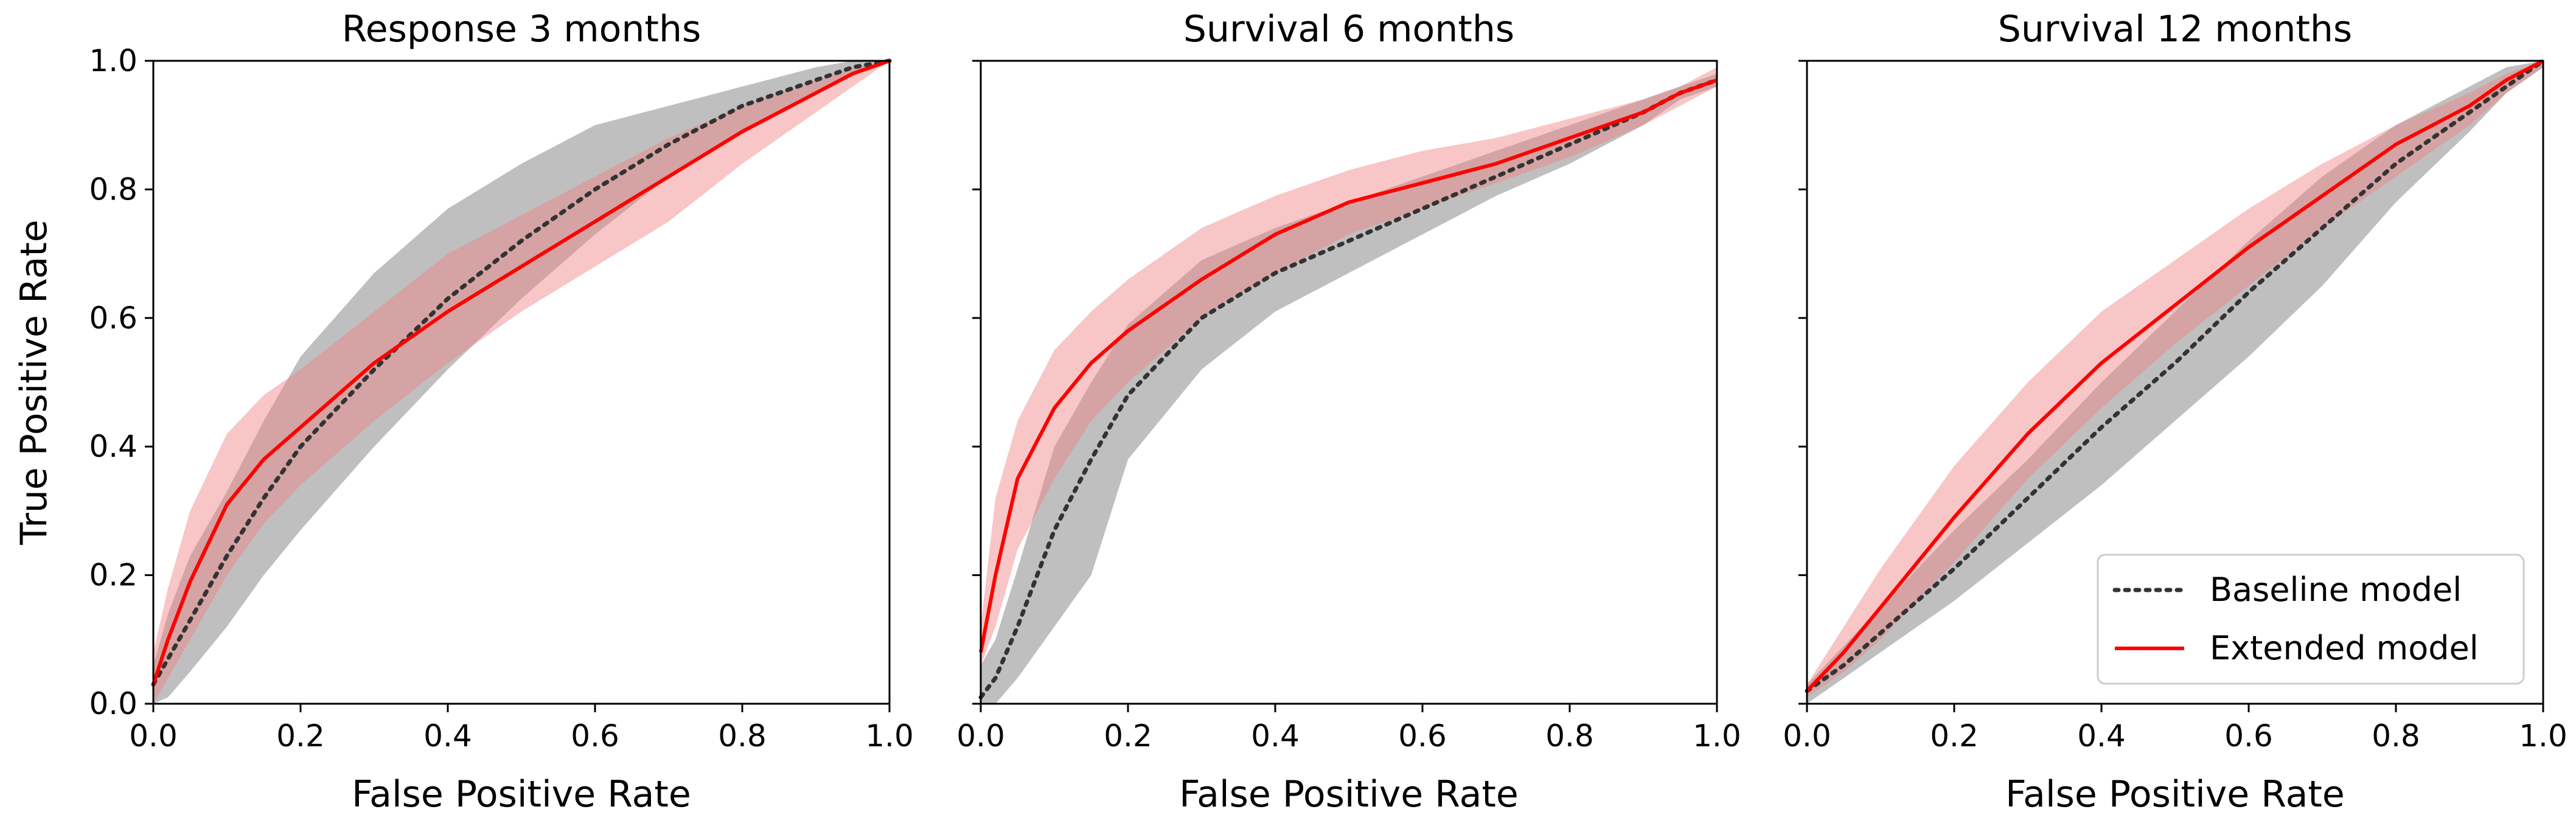 Image resolution: width=2576 pixels, height=826 pixels. I want to click on y-tick-label: 0.8, so click(113, 189).